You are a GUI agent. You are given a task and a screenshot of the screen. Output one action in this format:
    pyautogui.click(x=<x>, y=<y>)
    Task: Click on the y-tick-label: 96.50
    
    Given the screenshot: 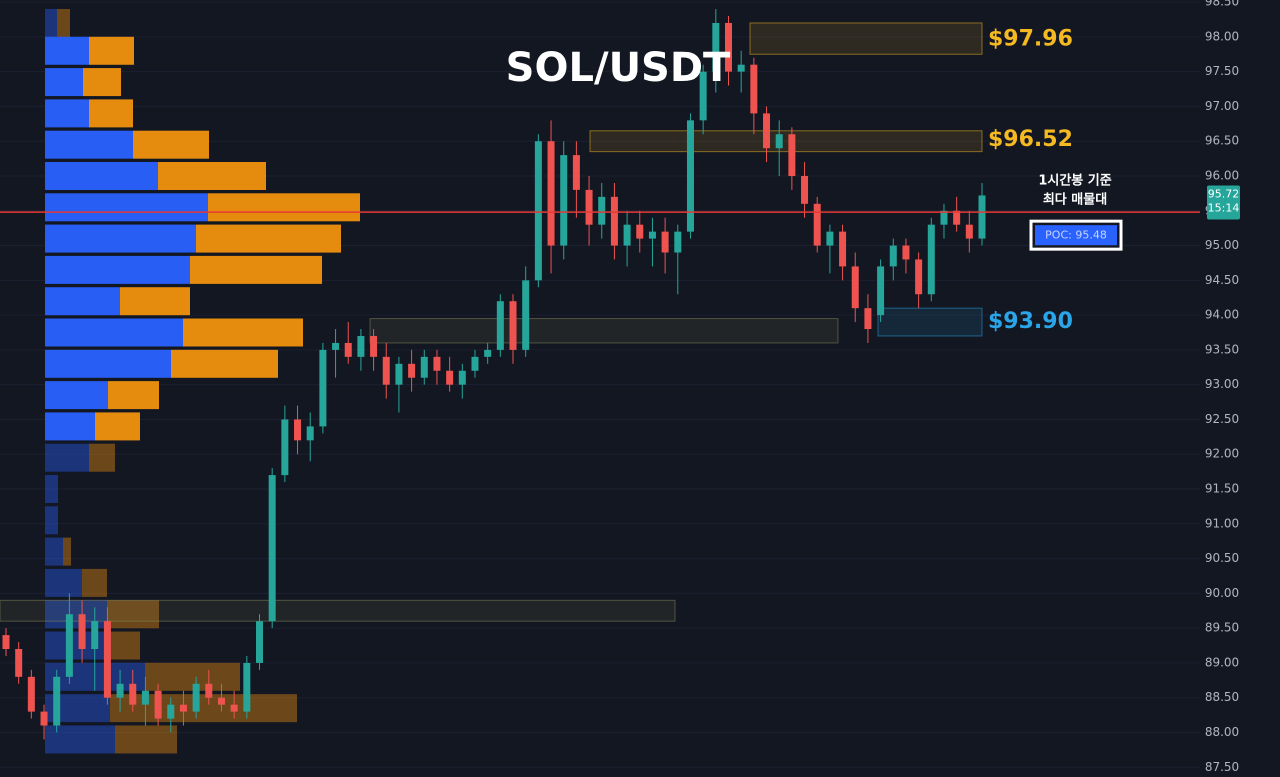 What is the action you would take?
    pyautogui.click(x=1222, y=141)
    